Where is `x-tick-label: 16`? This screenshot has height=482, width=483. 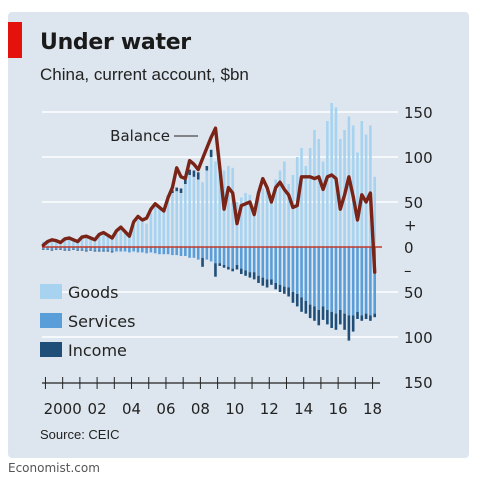
x-tick-label: 16 is located at coordinates (338, 409).